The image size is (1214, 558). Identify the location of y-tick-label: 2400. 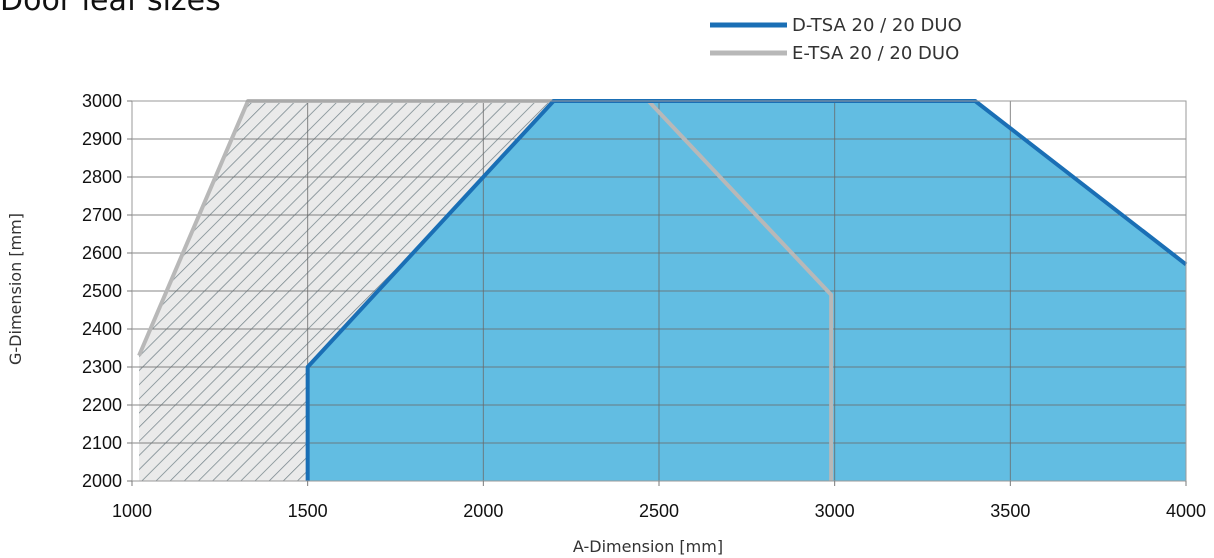
(102, 329).